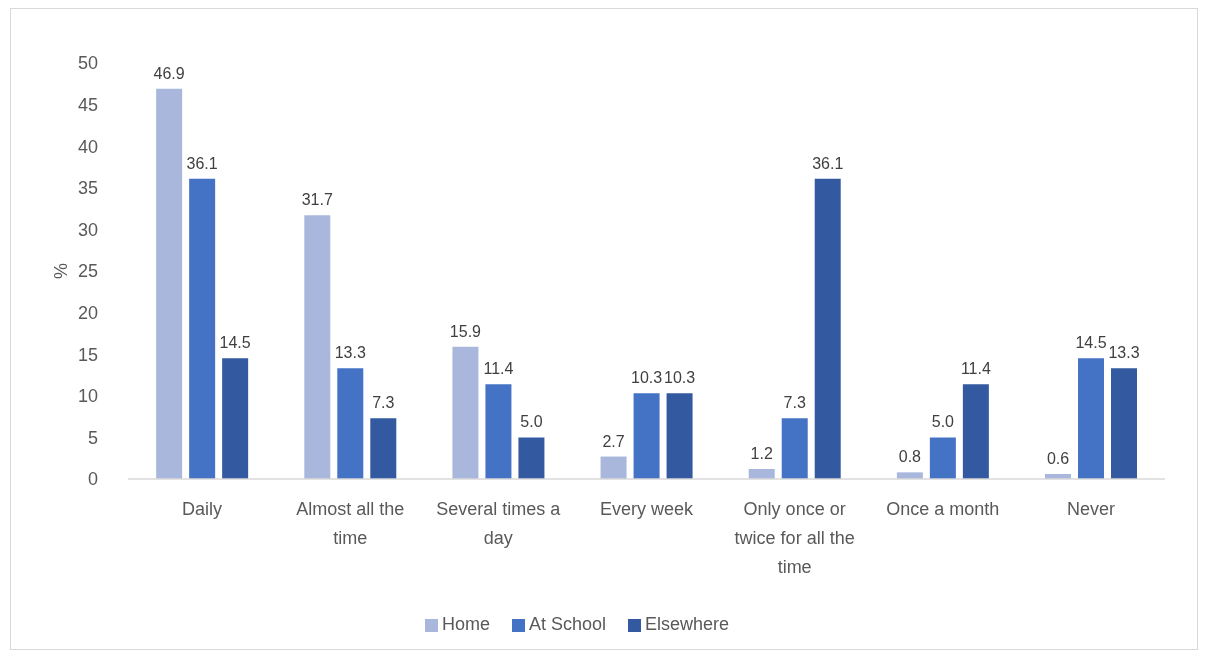  I want to click on x-tick-label: Once a month, so click(943, 509).